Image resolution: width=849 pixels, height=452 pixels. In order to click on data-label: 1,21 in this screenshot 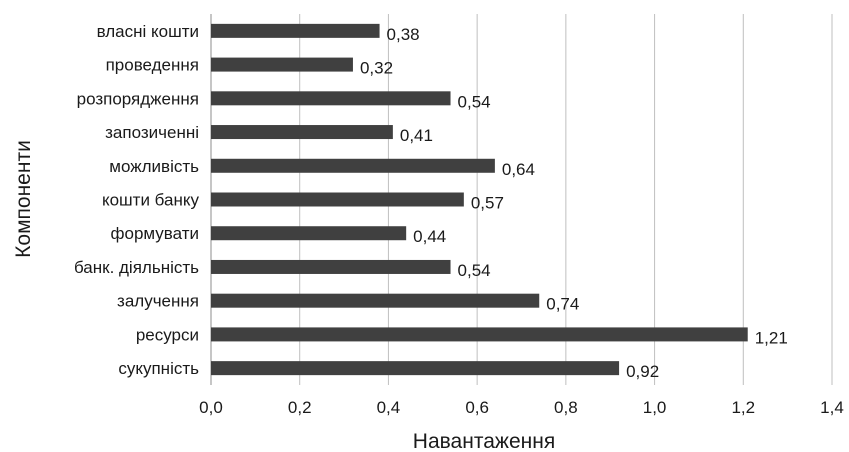, I will do `click(771, 337)`.